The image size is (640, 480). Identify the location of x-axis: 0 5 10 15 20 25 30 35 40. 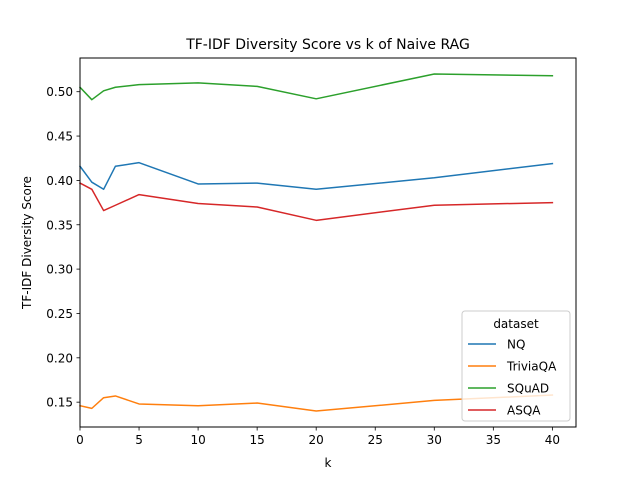
(318, 437).